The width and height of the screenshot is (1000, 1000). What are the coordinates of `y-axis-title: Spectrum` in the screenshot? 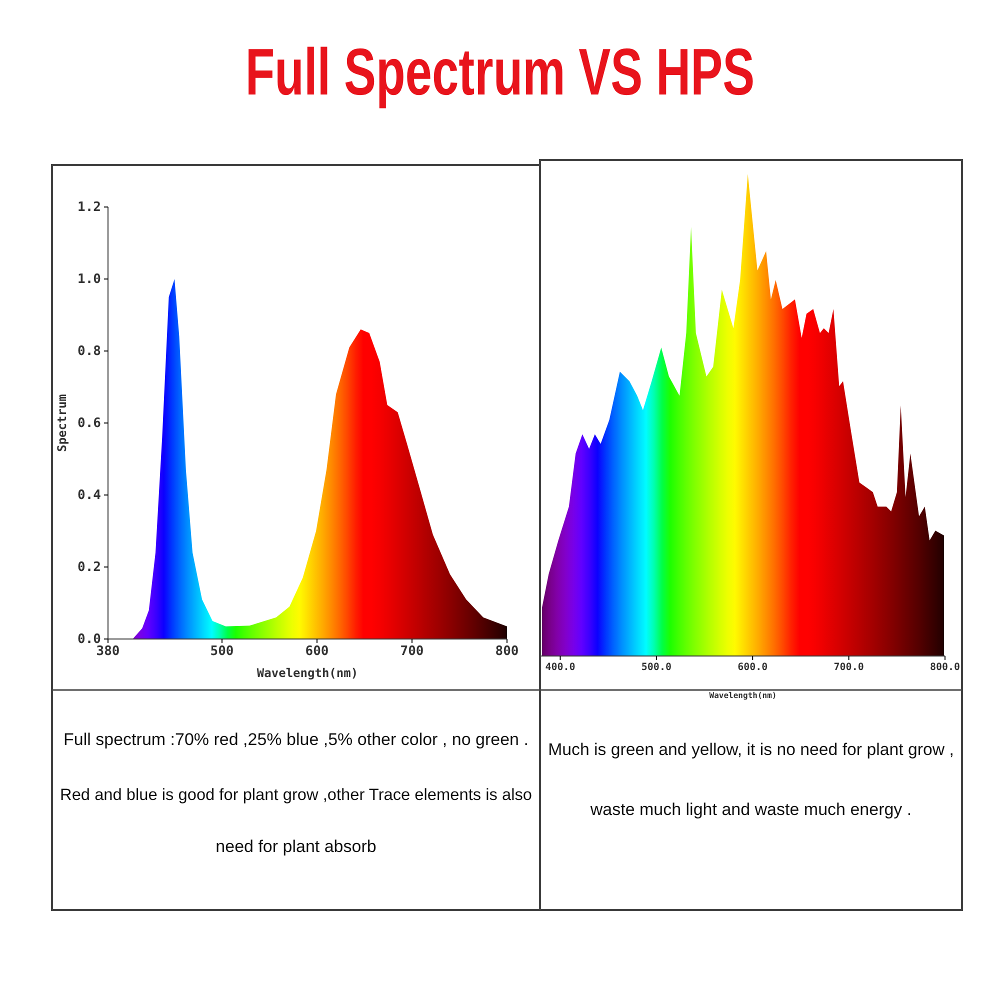 It's located at (62, 423).